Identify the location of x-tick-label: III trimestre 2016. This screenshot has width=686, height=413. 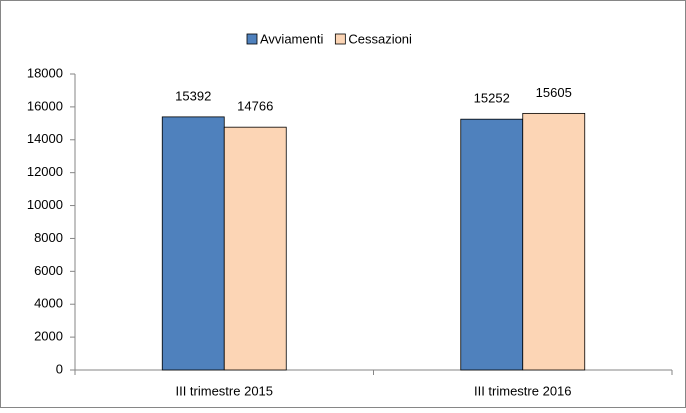
(523, 390).